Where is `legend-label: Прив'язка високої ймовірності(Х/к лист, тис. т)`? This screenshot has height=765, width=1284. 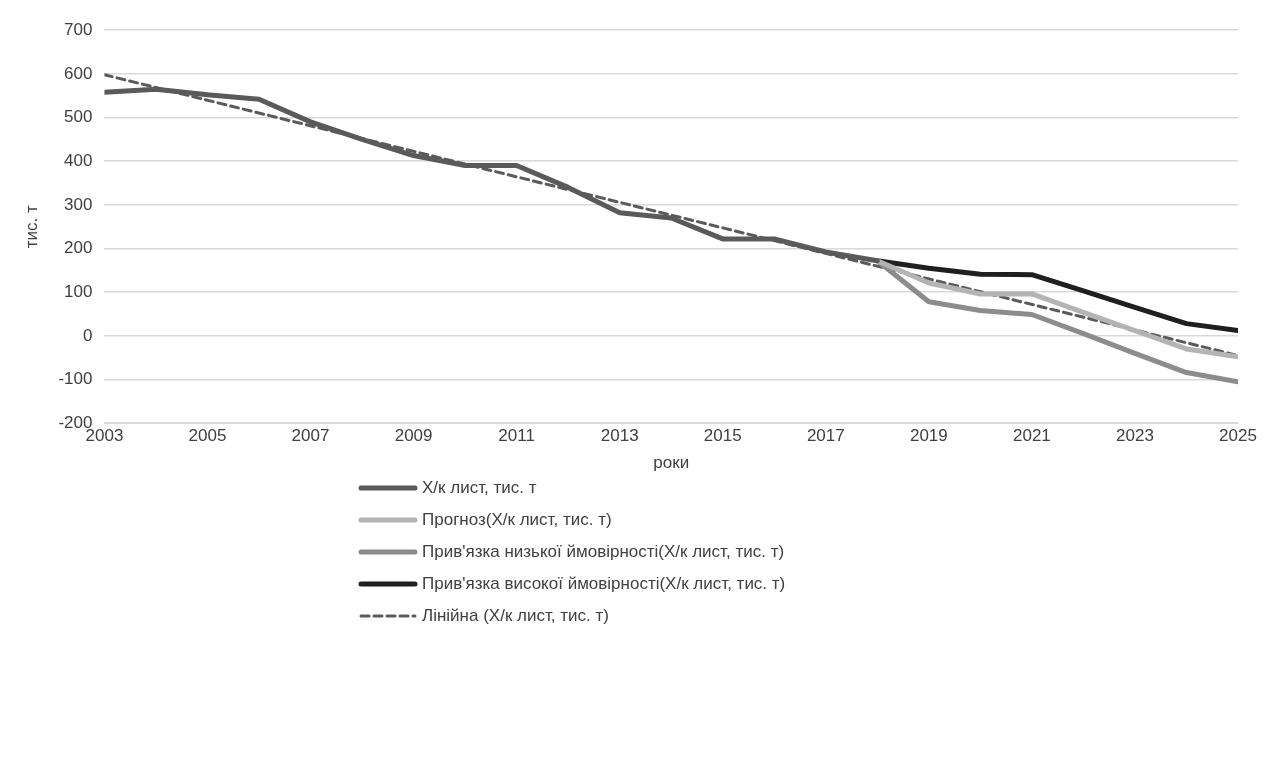 legend-label: Прив'язка високої ймовірності(Х/к лист, тис. т) is located at coordinates (604, 584).